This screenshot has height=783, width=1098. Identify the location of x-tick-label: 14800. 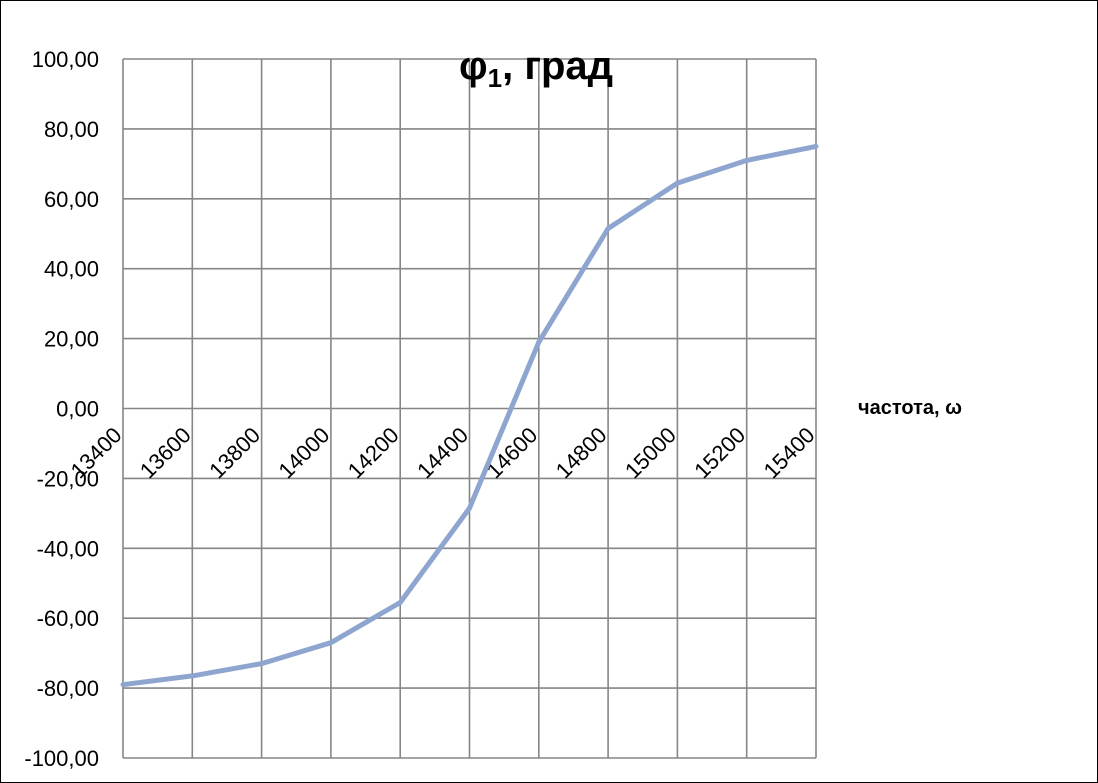
(581, 452).